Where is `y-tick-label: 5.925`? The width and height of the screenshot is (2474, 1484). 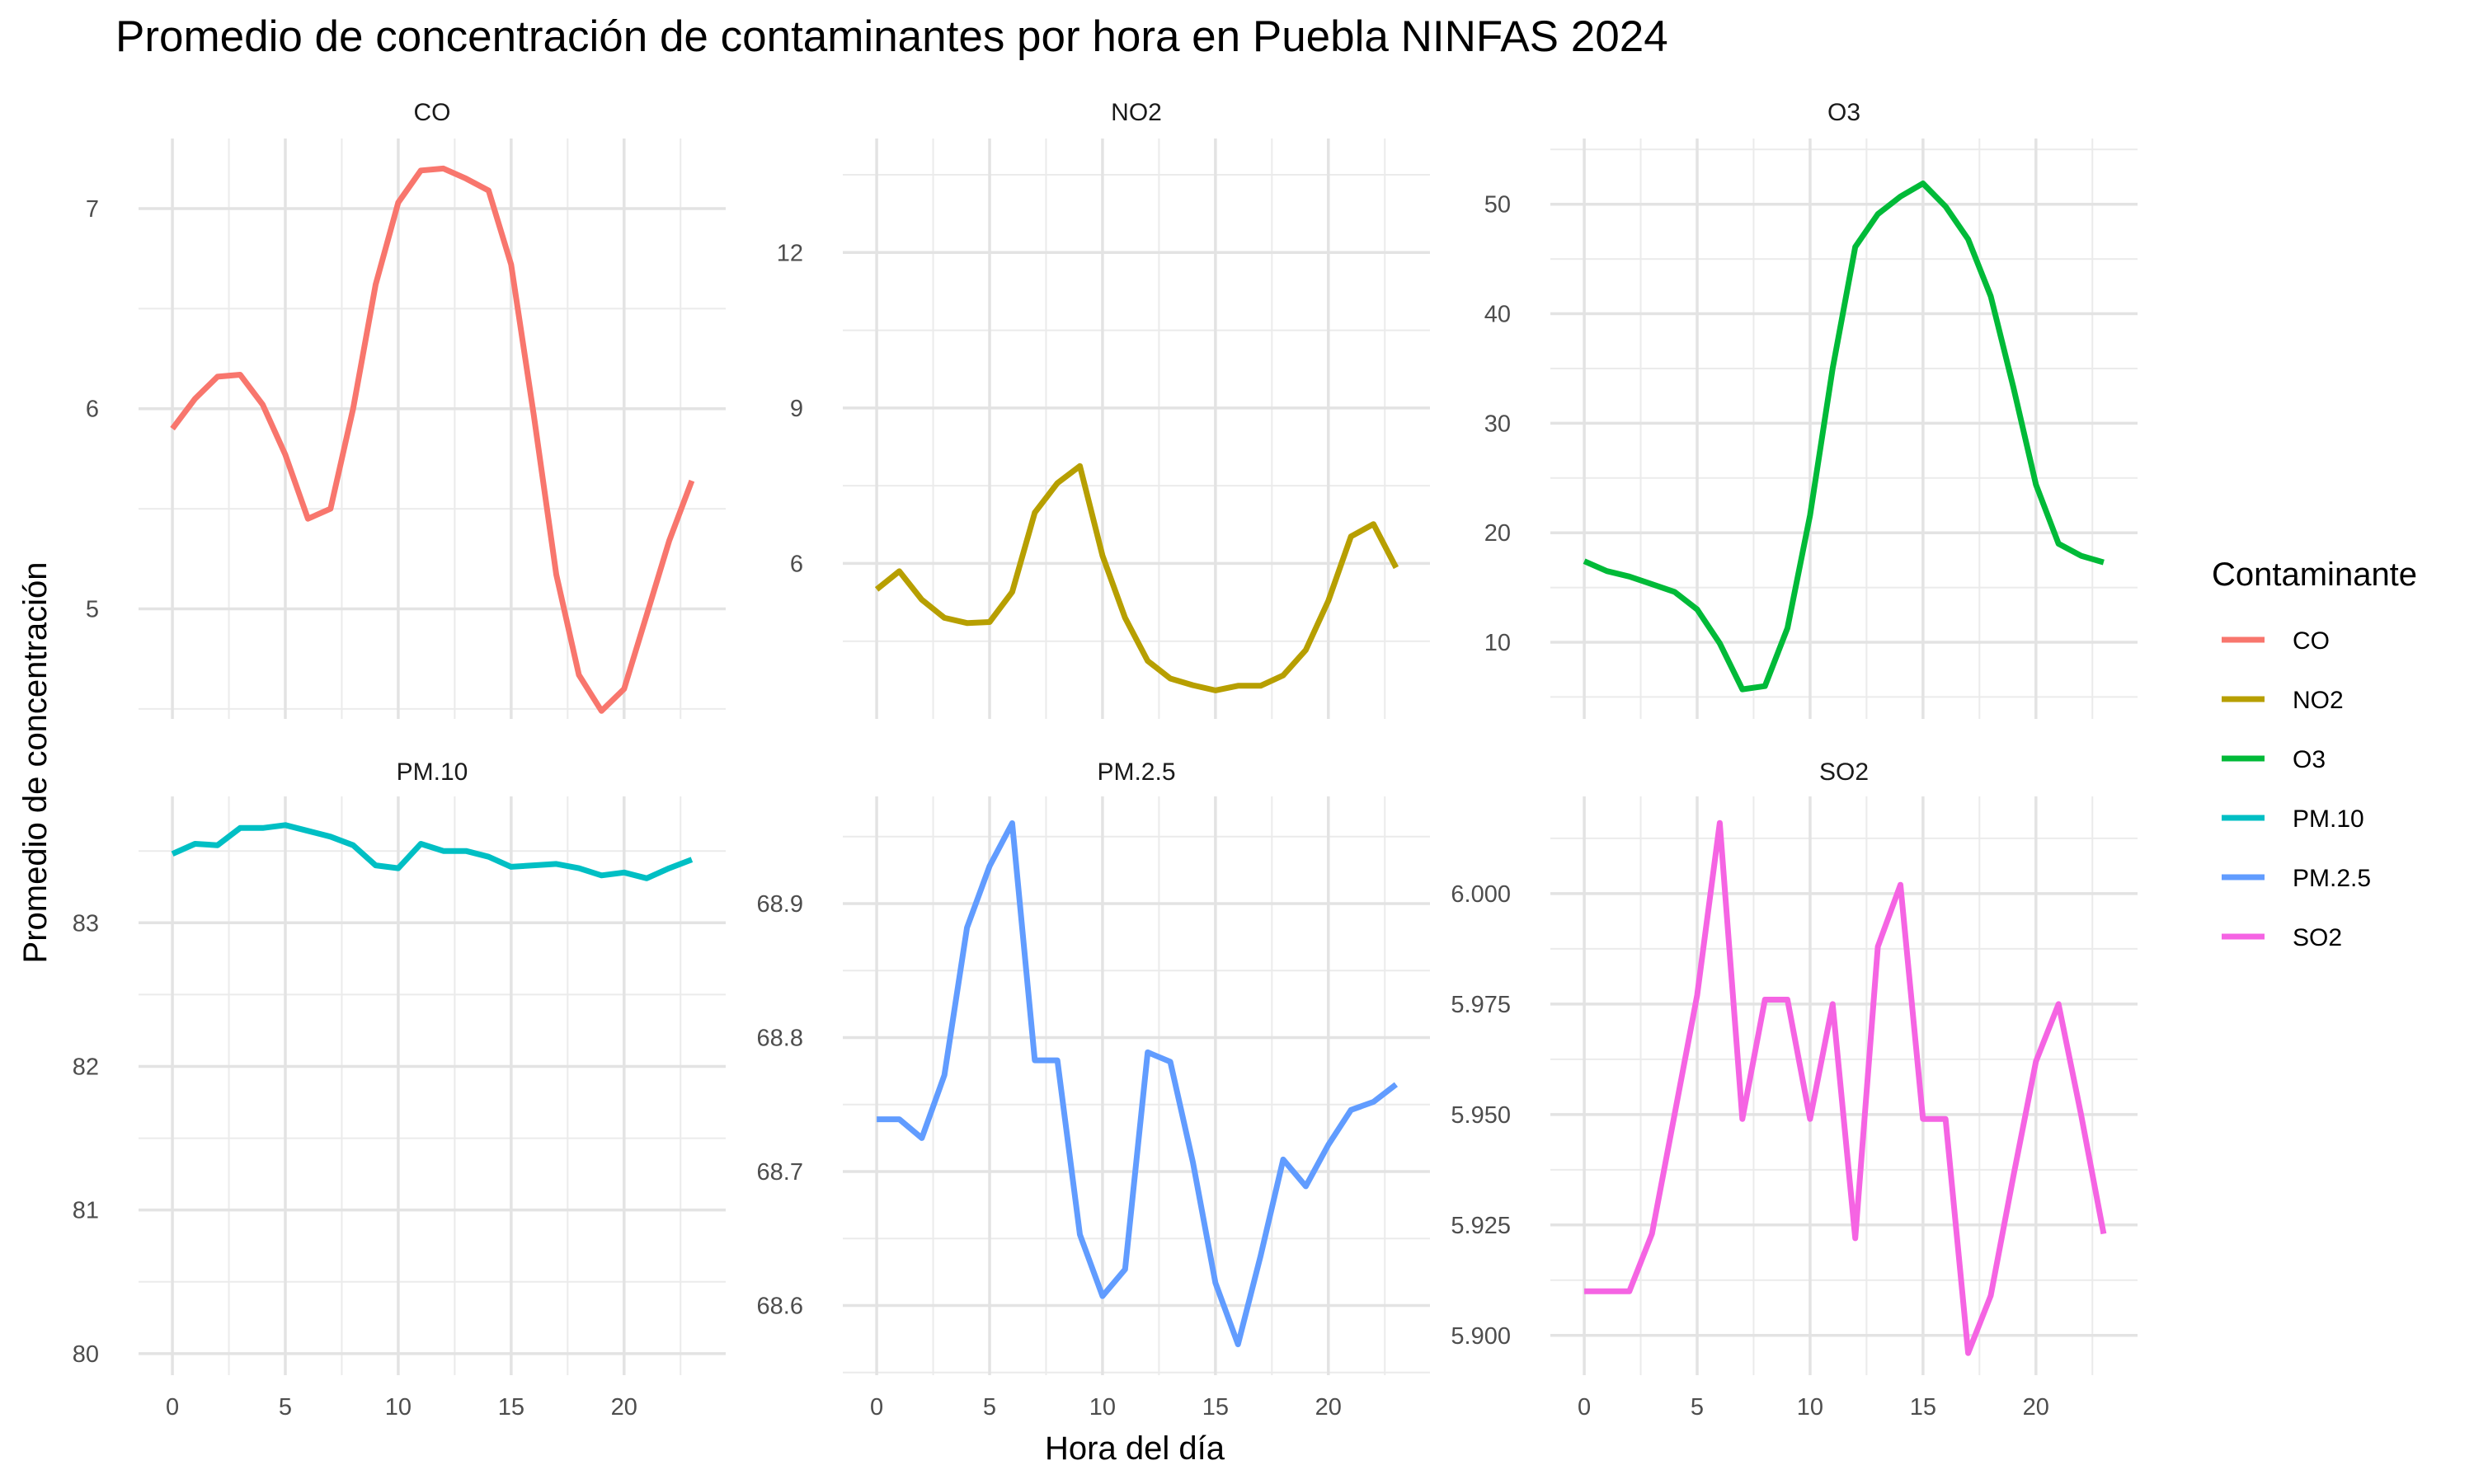
y-tick-label: 5.925 is located at coordinates (1481, 1226).